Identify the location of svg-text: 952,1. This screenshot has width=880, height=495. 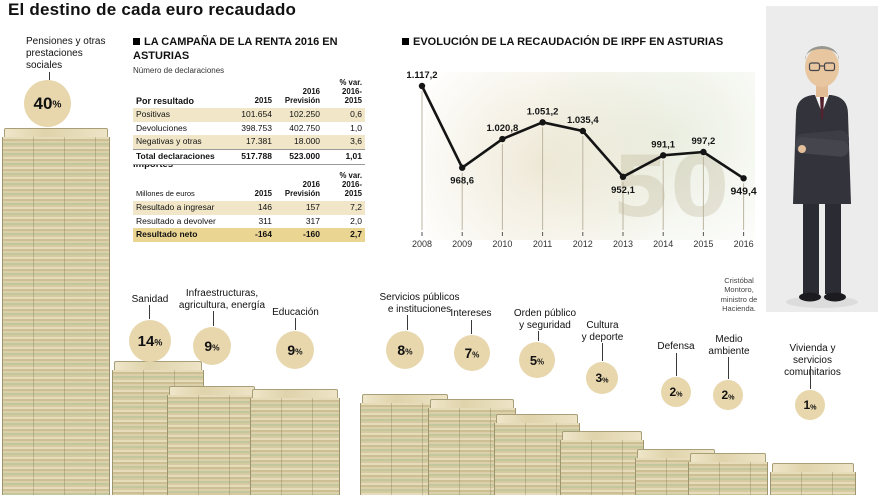
(623, 190).